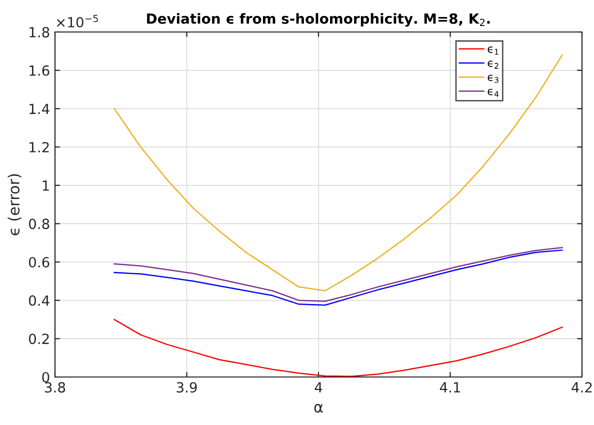  I want to click on text: ×10$^{−5}$, so click(77, 21).